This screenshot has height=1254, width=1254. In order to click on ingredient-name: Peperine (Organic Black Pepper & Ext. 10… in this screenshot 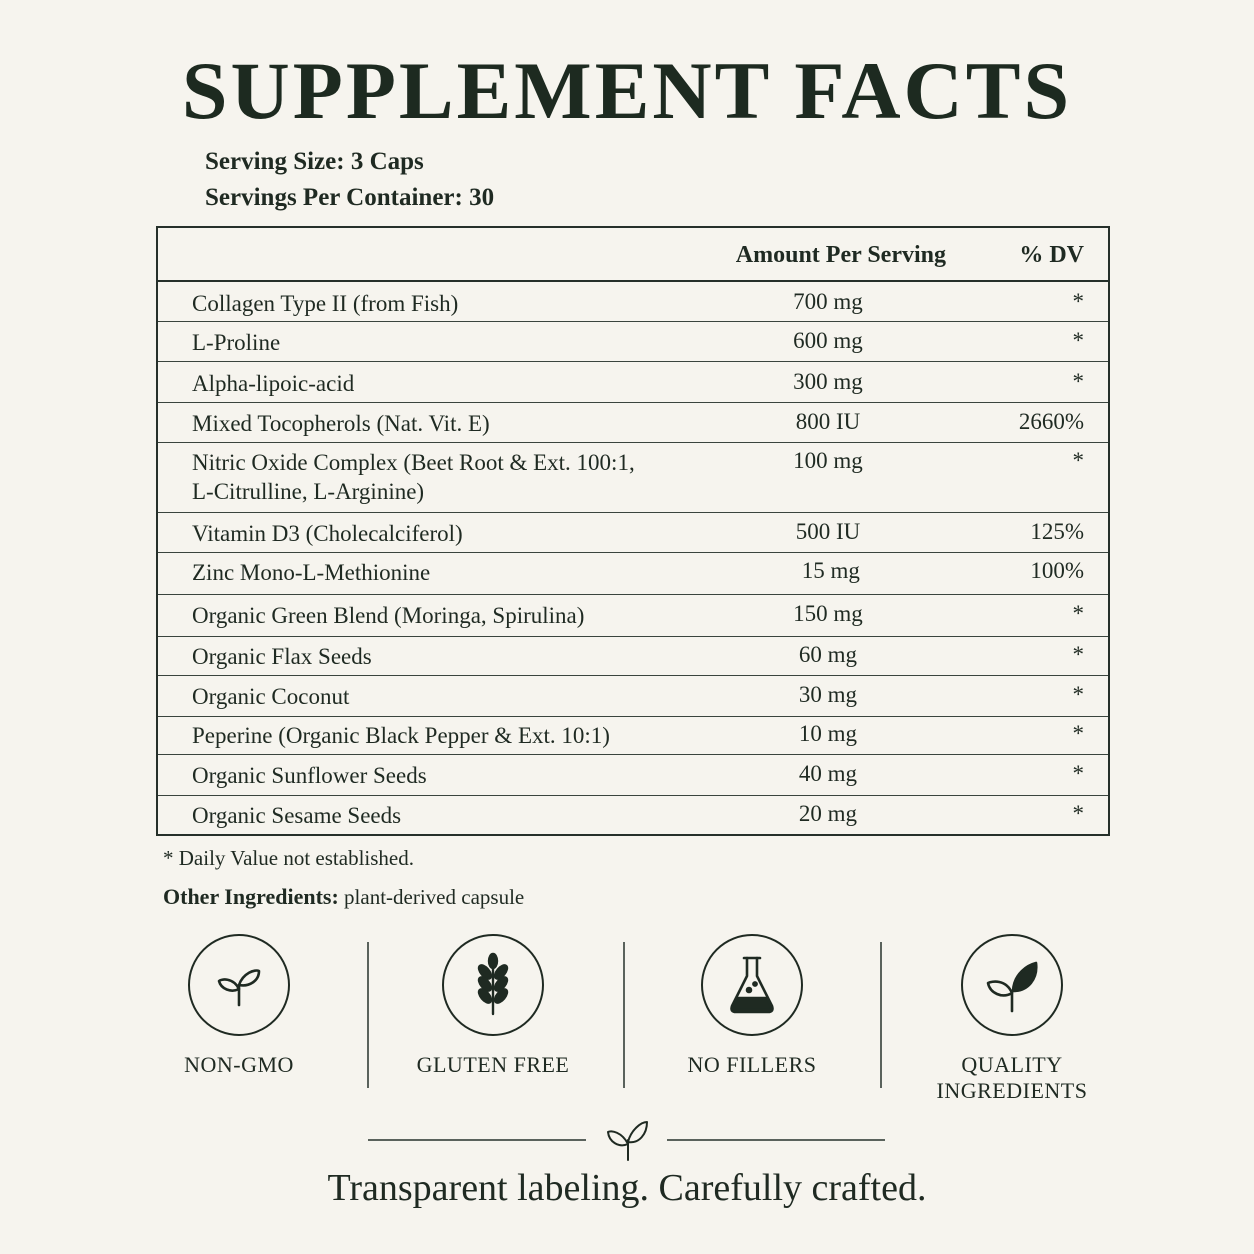, I will do `click(401, 735)`.